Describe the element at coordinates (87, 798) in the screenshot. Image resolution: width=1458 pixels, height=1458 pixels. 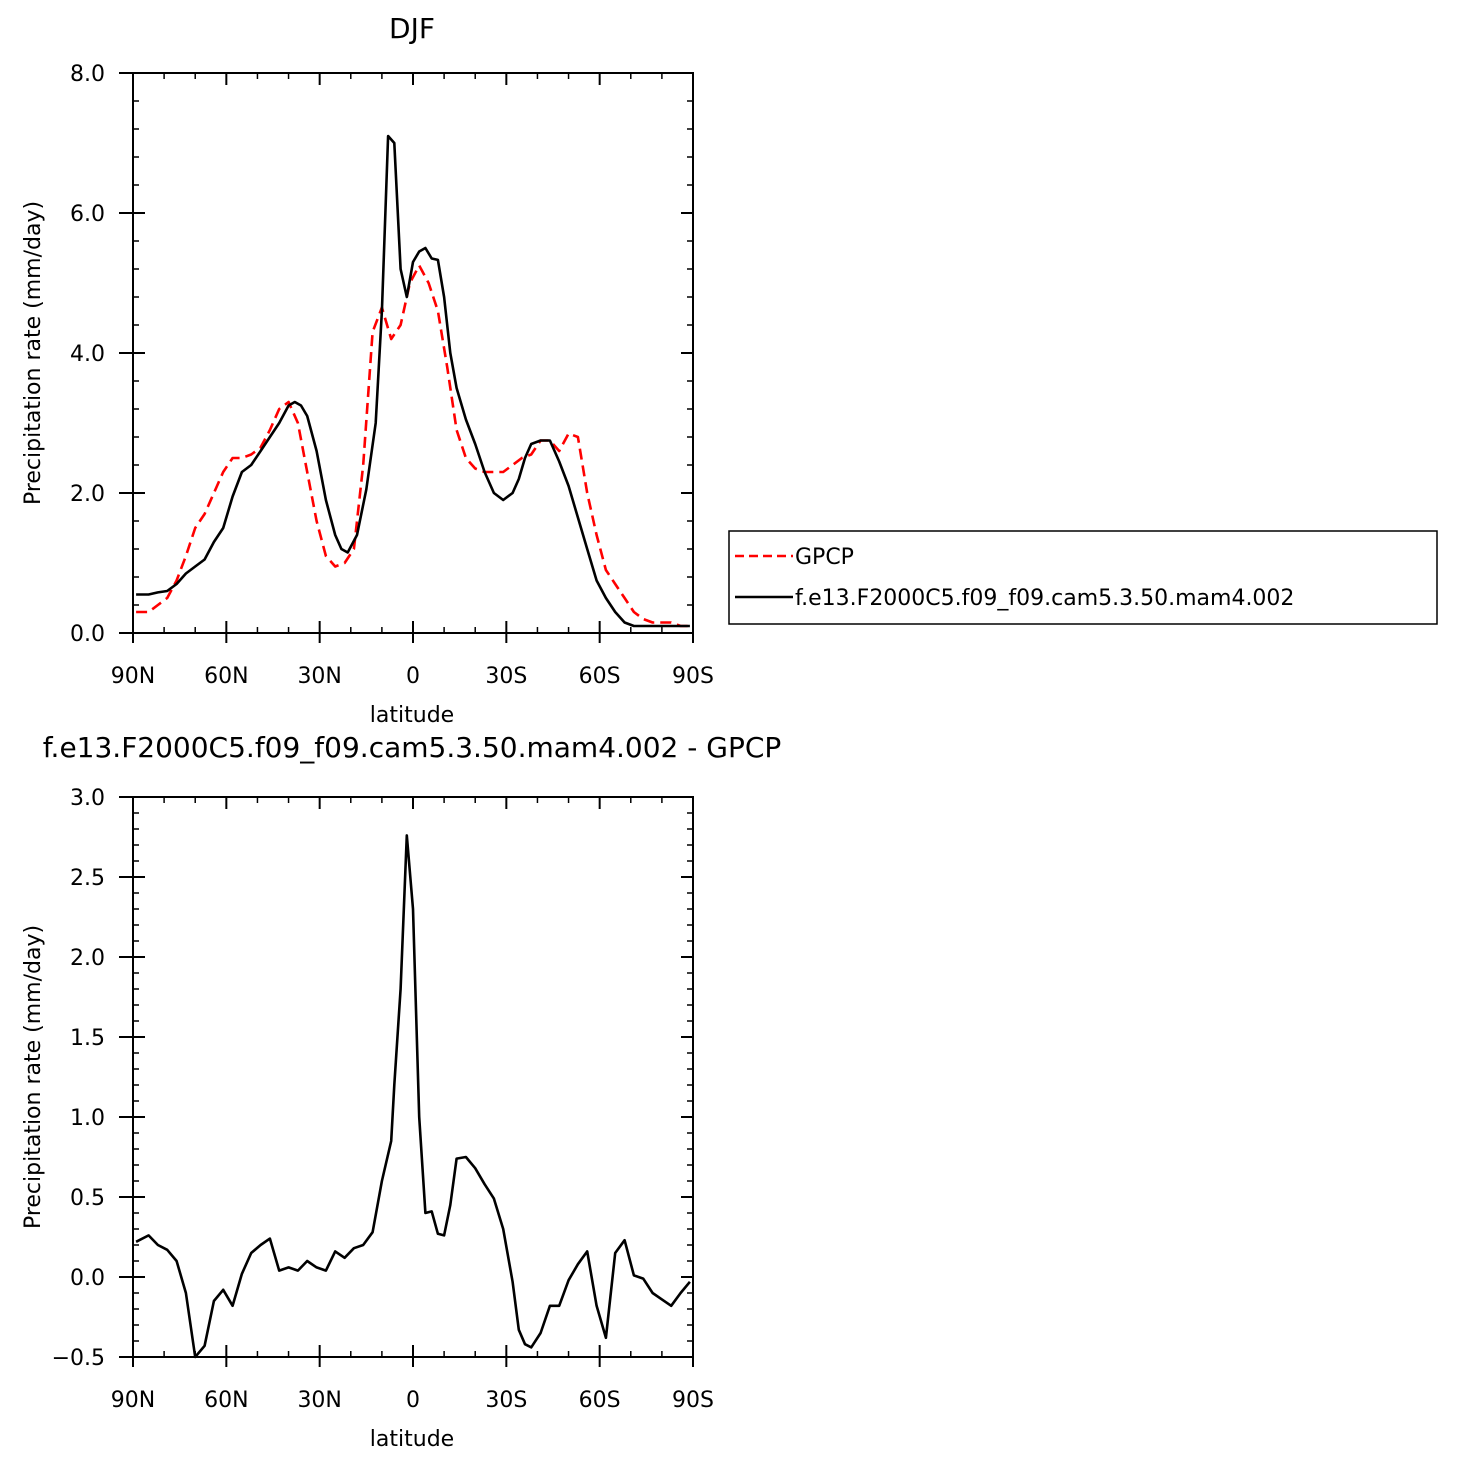
I see `bottom-y-tick-label: 3.0` at that location.